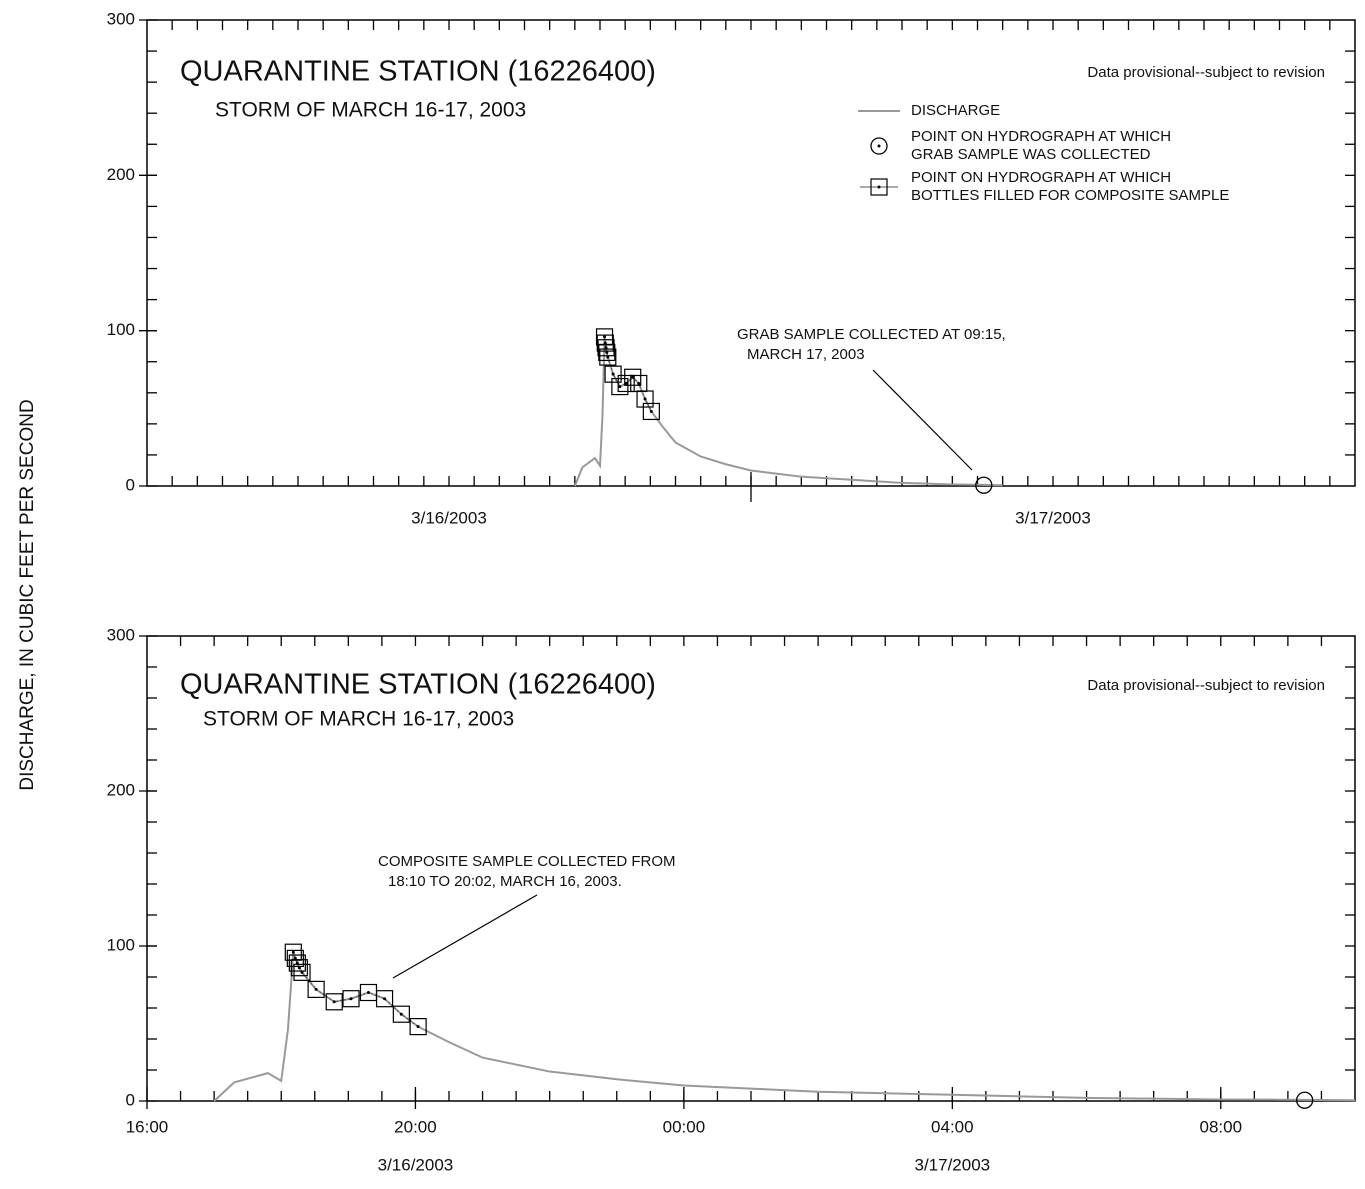 The height and width of the screenshot is (1189, 1365). What do you see at coordinates (684, 1126) in the screenshot?
I see `x-tick-label: 00:00` at bounding box center [684, 1126].